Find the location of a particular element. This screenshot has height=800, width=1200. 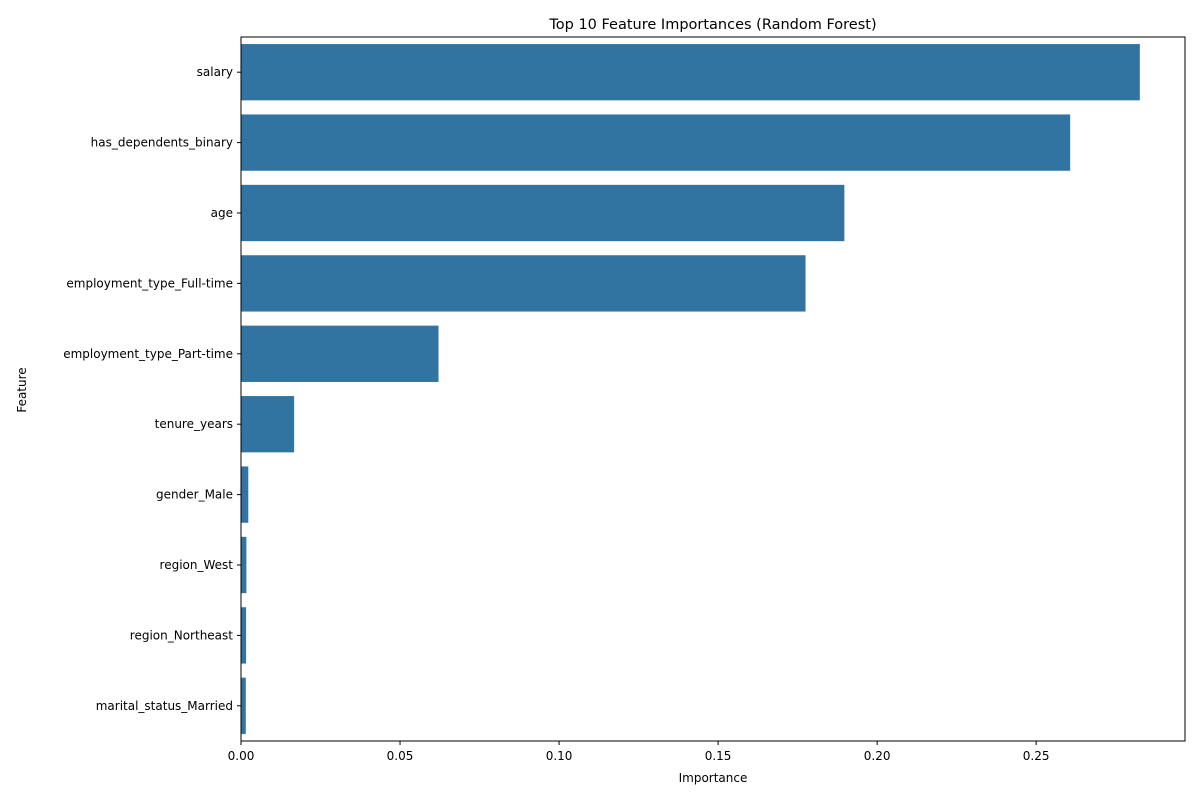

x-tick-label: 0.10 is located at coordinates (559, 756).